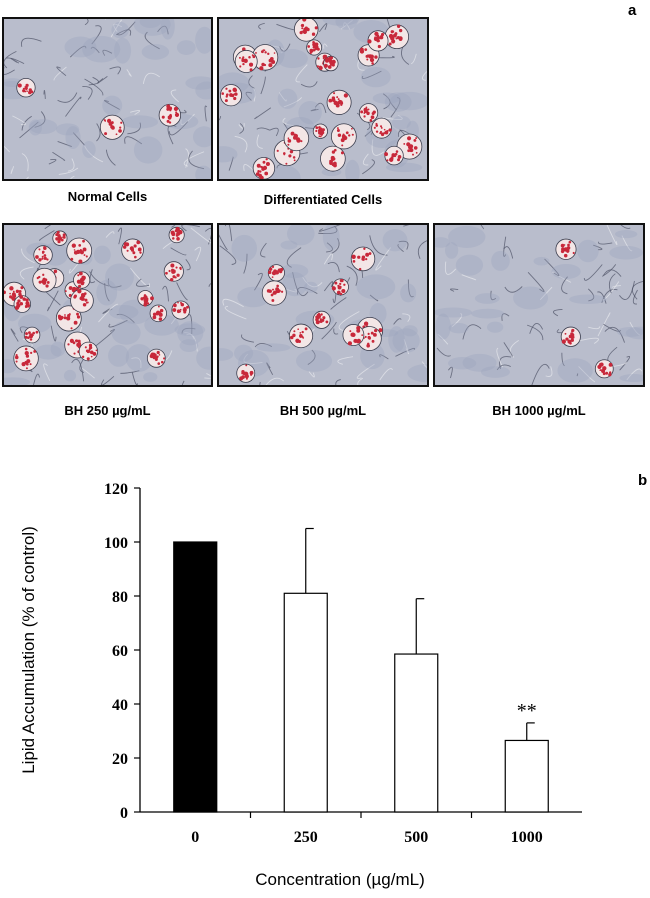 The height and width of the screenshot is (898, 650). Describe the element at coordinates (107, 410) in the screenshot. I see `caption-bh-250: BH 250 µg/mL` at that location.